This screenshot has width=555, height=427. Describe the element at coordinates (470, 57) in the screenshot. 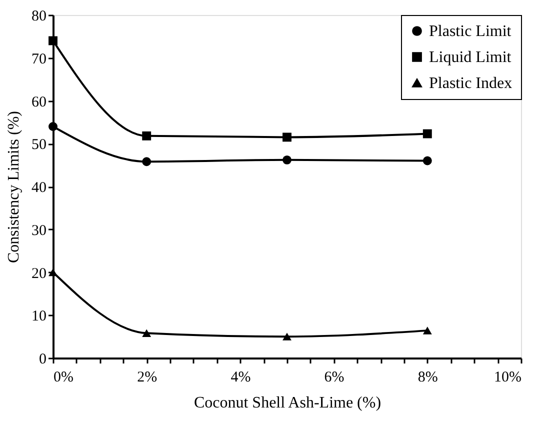

I see `legend-label: Liquid Limit` at that location.